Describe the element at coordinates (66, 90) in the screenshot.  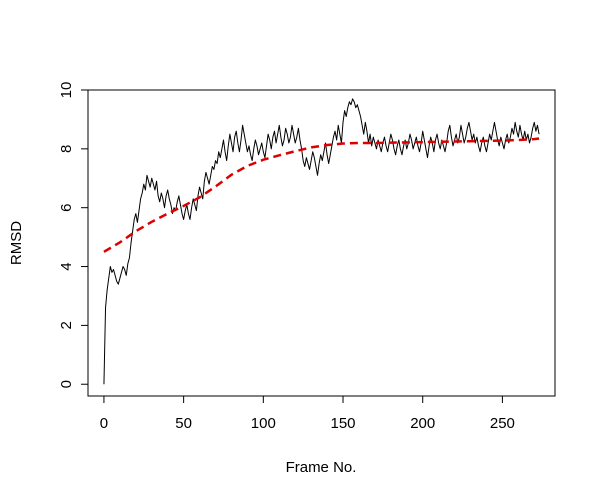
I see `y-tick-label: 10` at that location.